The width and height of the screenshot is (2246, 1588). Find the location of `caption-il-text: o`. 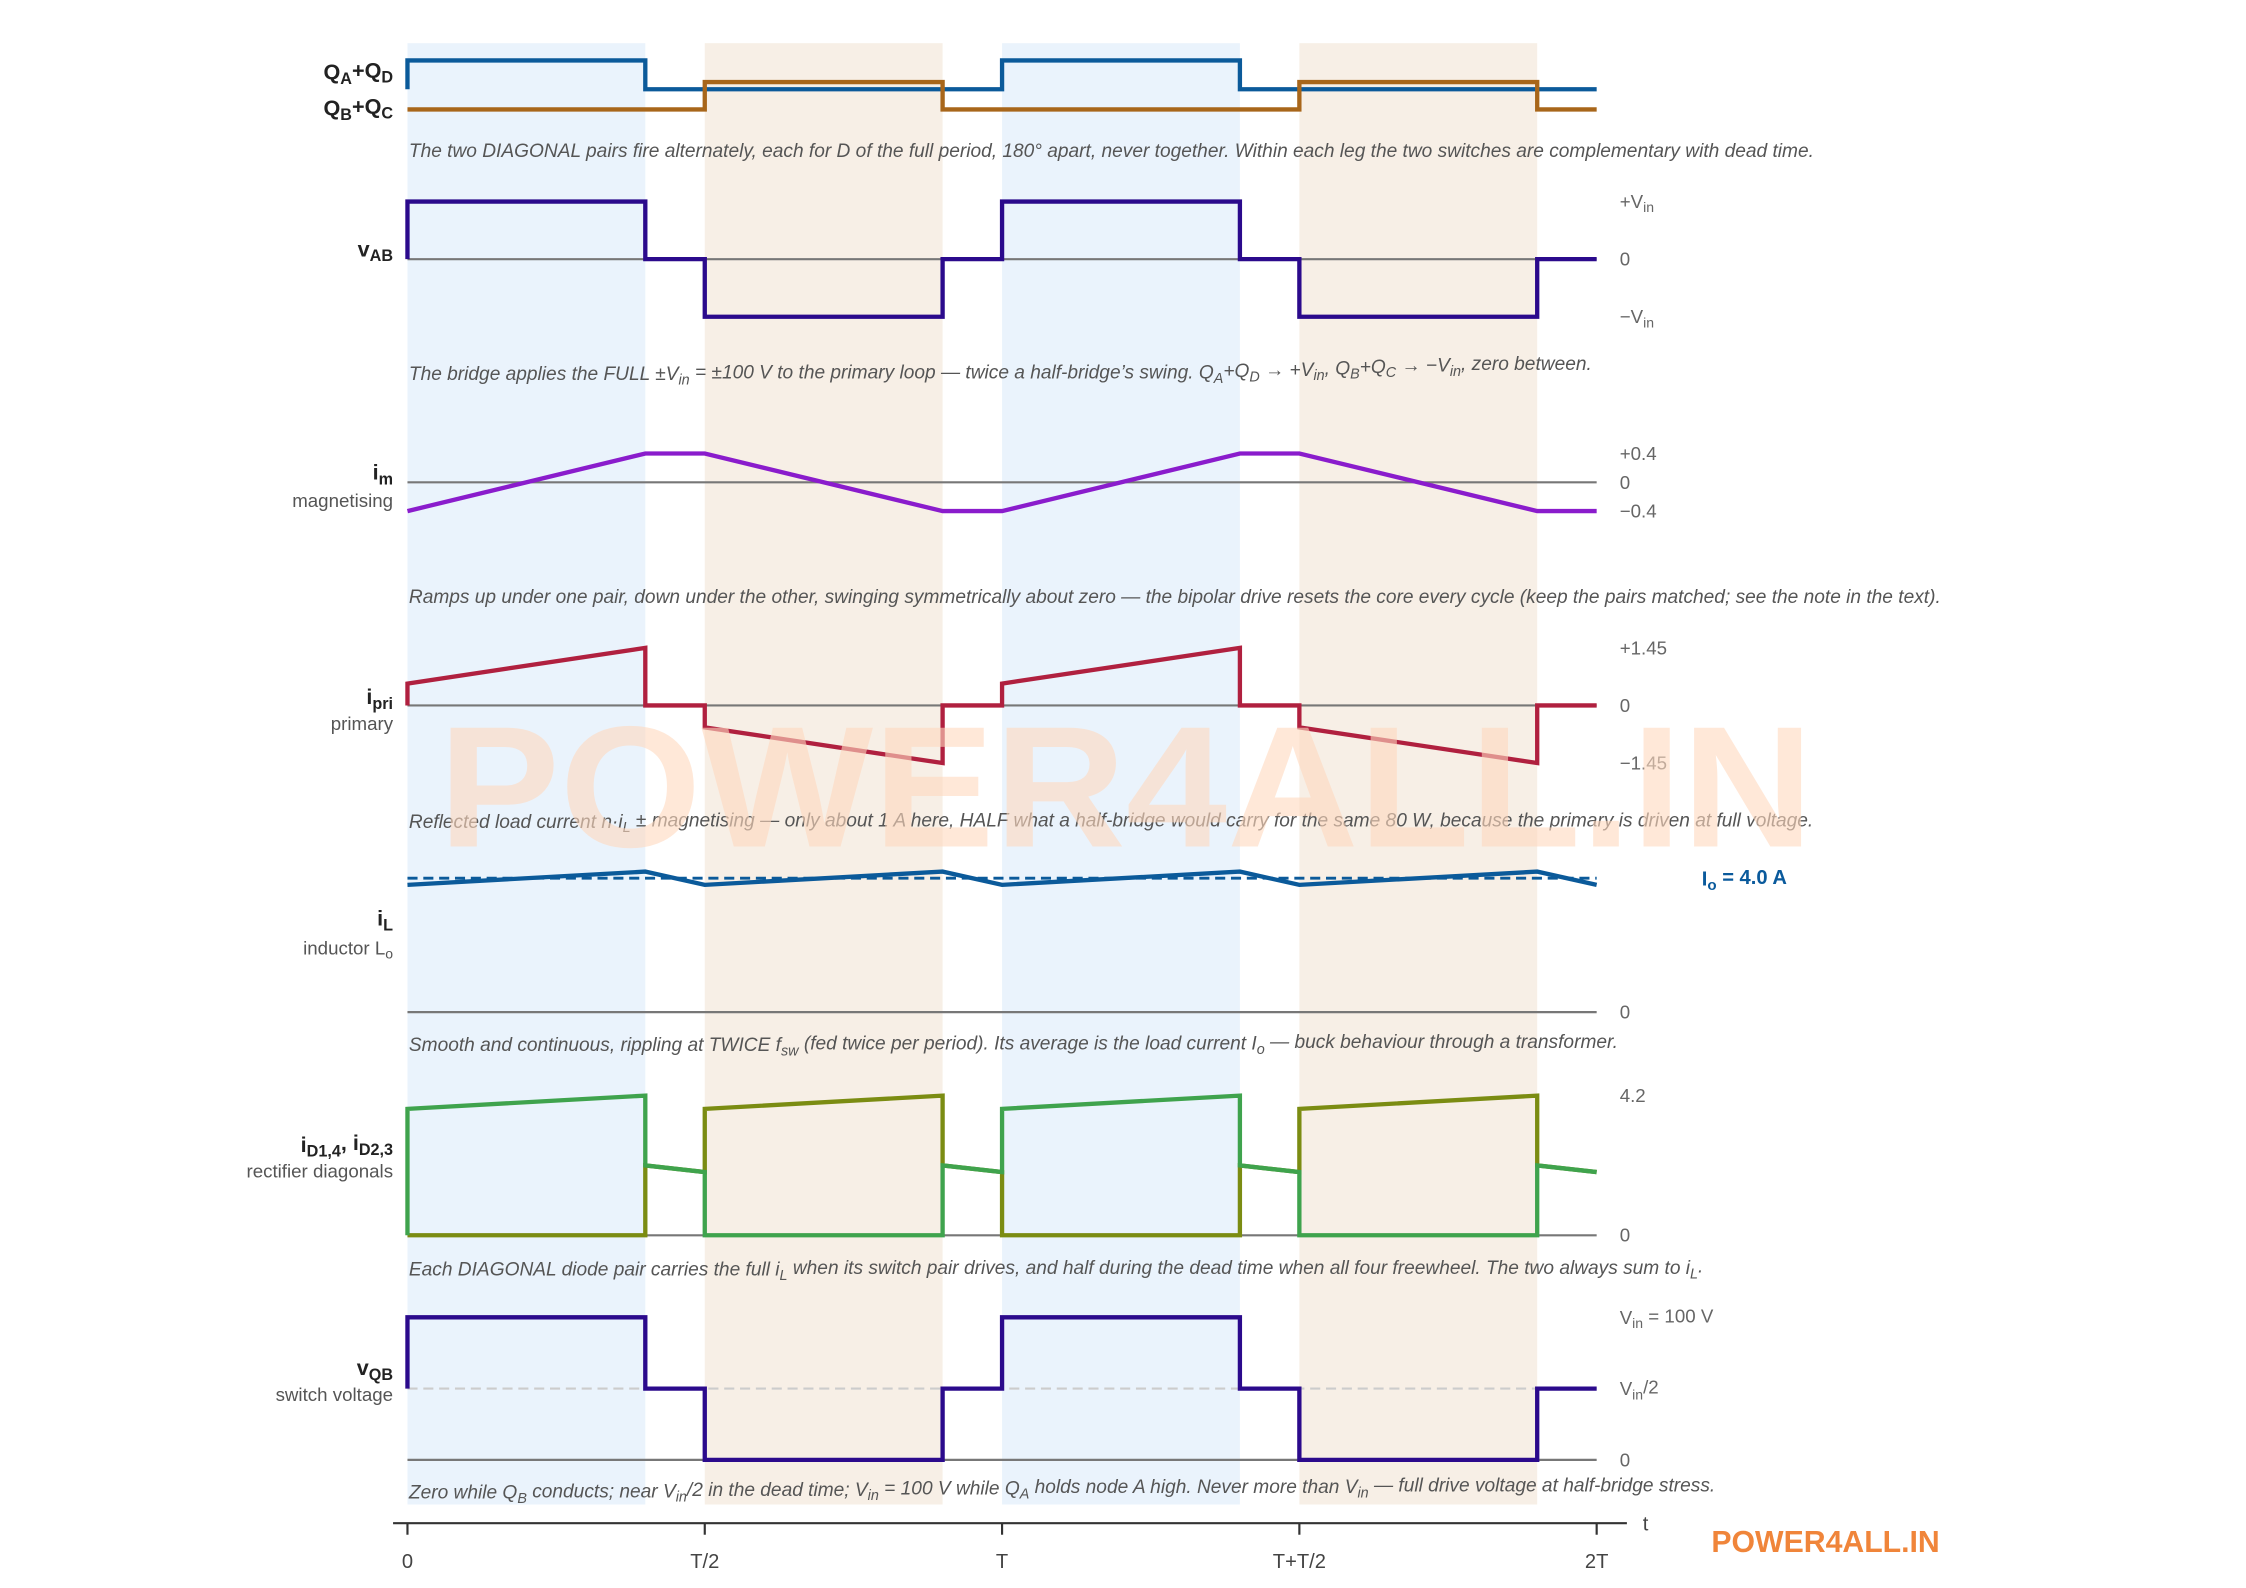

caption-il-text: o is located at coordinates (1261, 1050).